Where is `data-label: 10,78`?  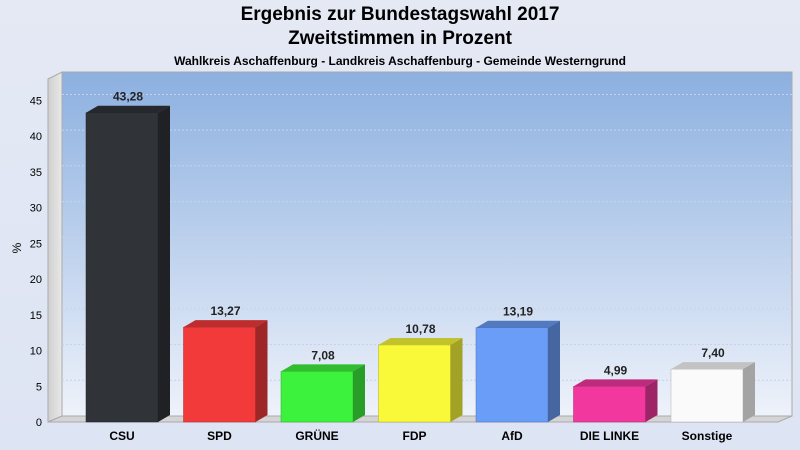 data-label: 10,78 is located at coordinates (420, 329).